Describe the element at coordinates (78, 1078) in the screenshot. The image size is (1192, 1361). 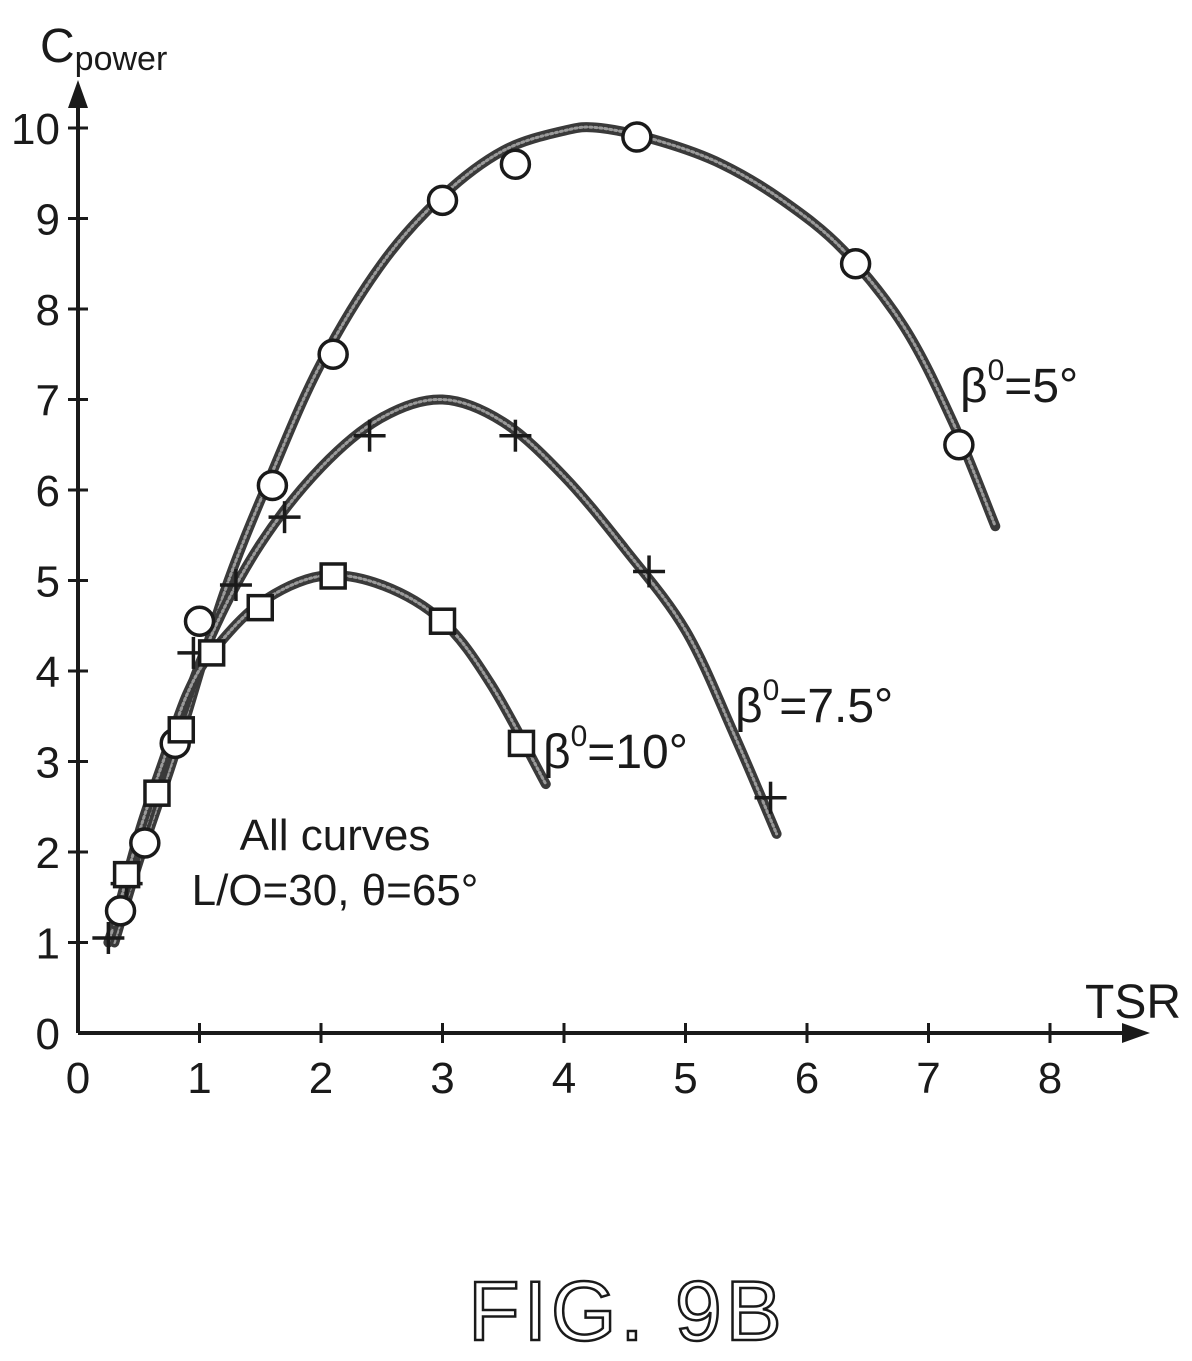
I see `x-tick-label: 0` at that location.